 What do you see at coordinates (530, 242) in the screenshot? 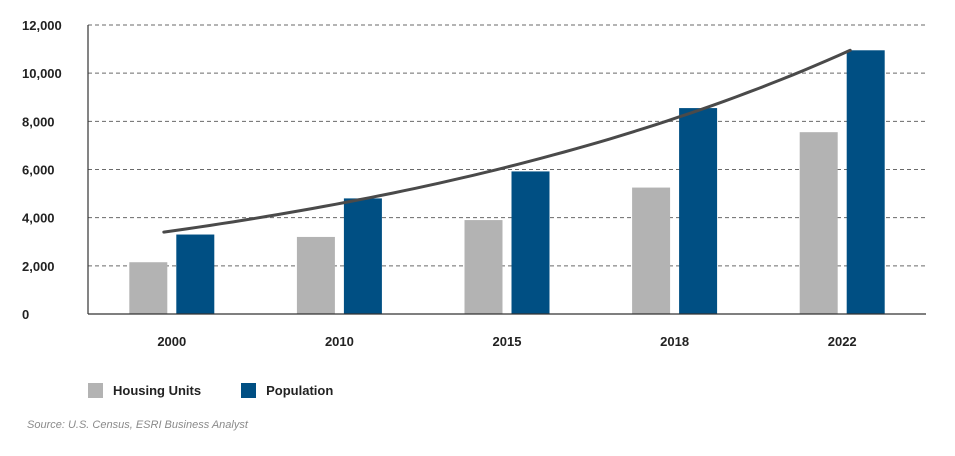
I see `bar-population-2015` at bounding box center [530, 242].